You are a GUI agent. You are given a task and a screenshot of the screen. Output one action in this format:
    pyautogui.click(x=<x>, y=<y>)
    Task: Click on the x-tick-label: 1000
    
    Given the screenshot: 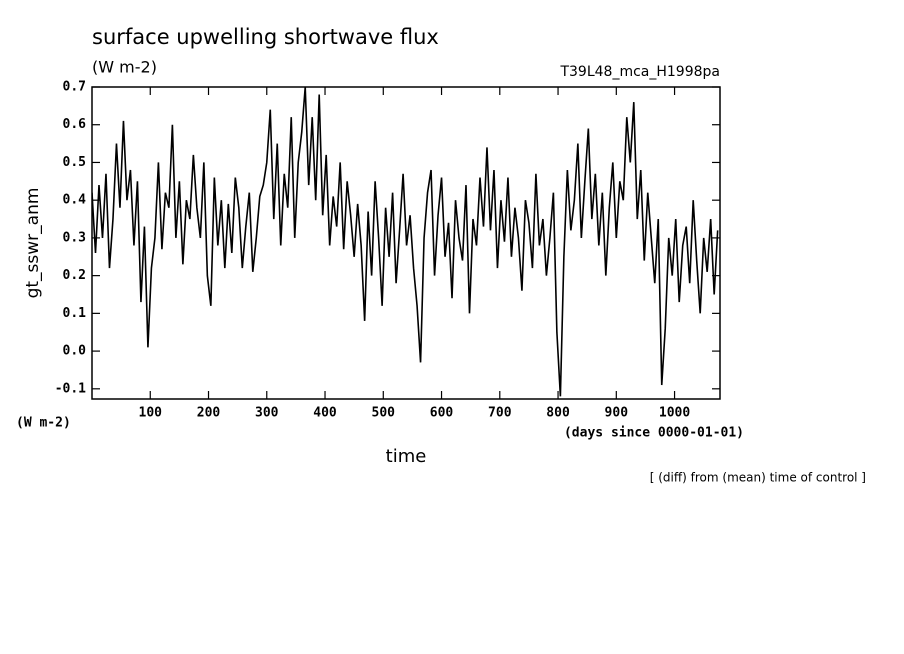 What is the action you would take?
    pyautogui.click(x=674, y=413)
    